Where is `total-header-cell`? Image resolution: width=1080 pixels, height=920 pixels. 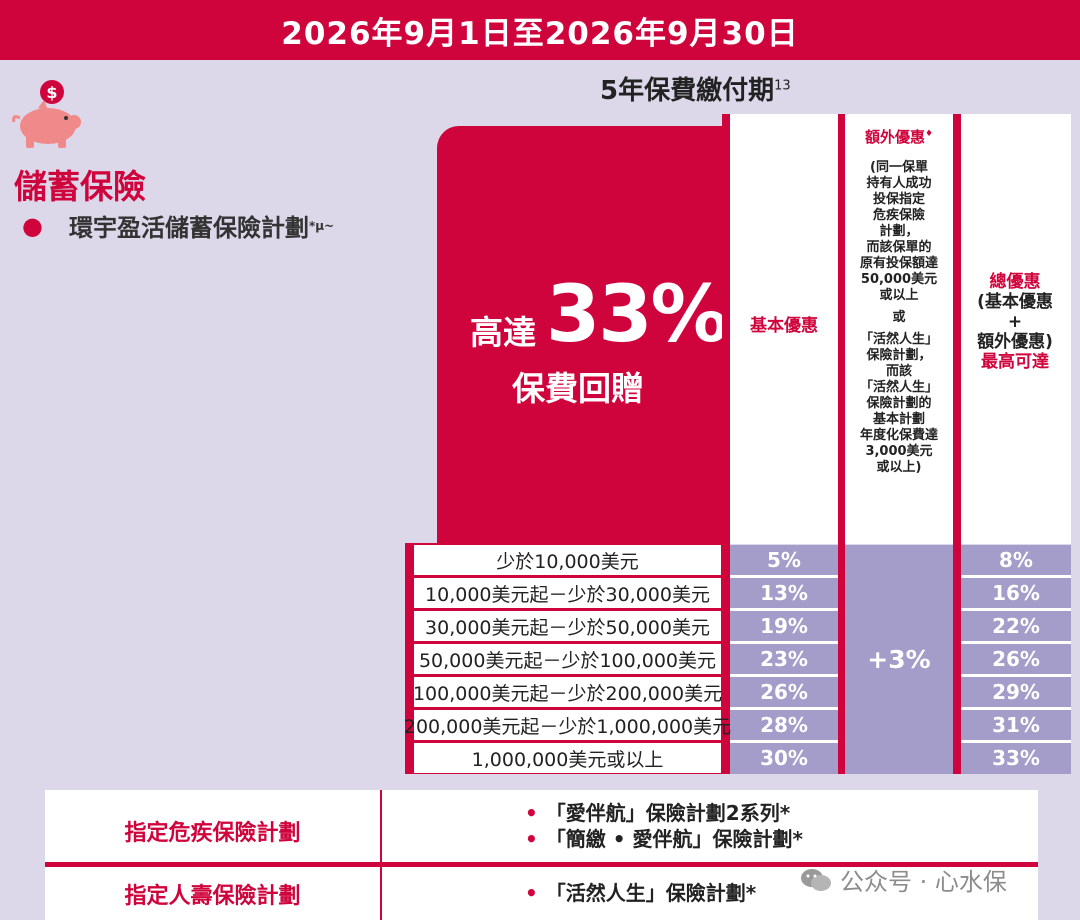 total-header-cell is located at coordinates (1016, 329).